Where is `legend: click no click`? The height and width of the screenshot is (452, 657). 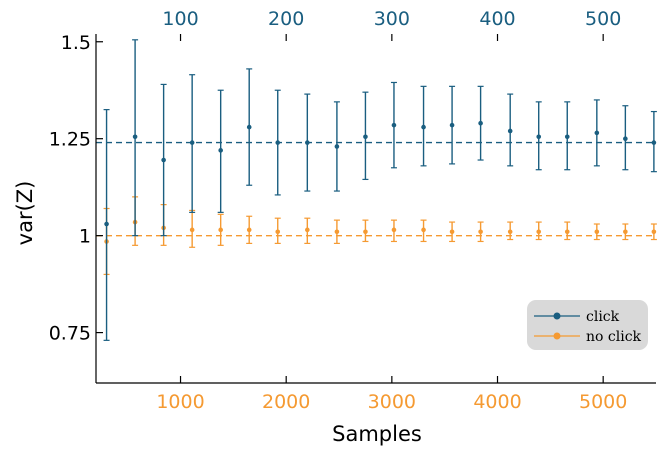 legend: click no click is located at coordinates (587, 325).